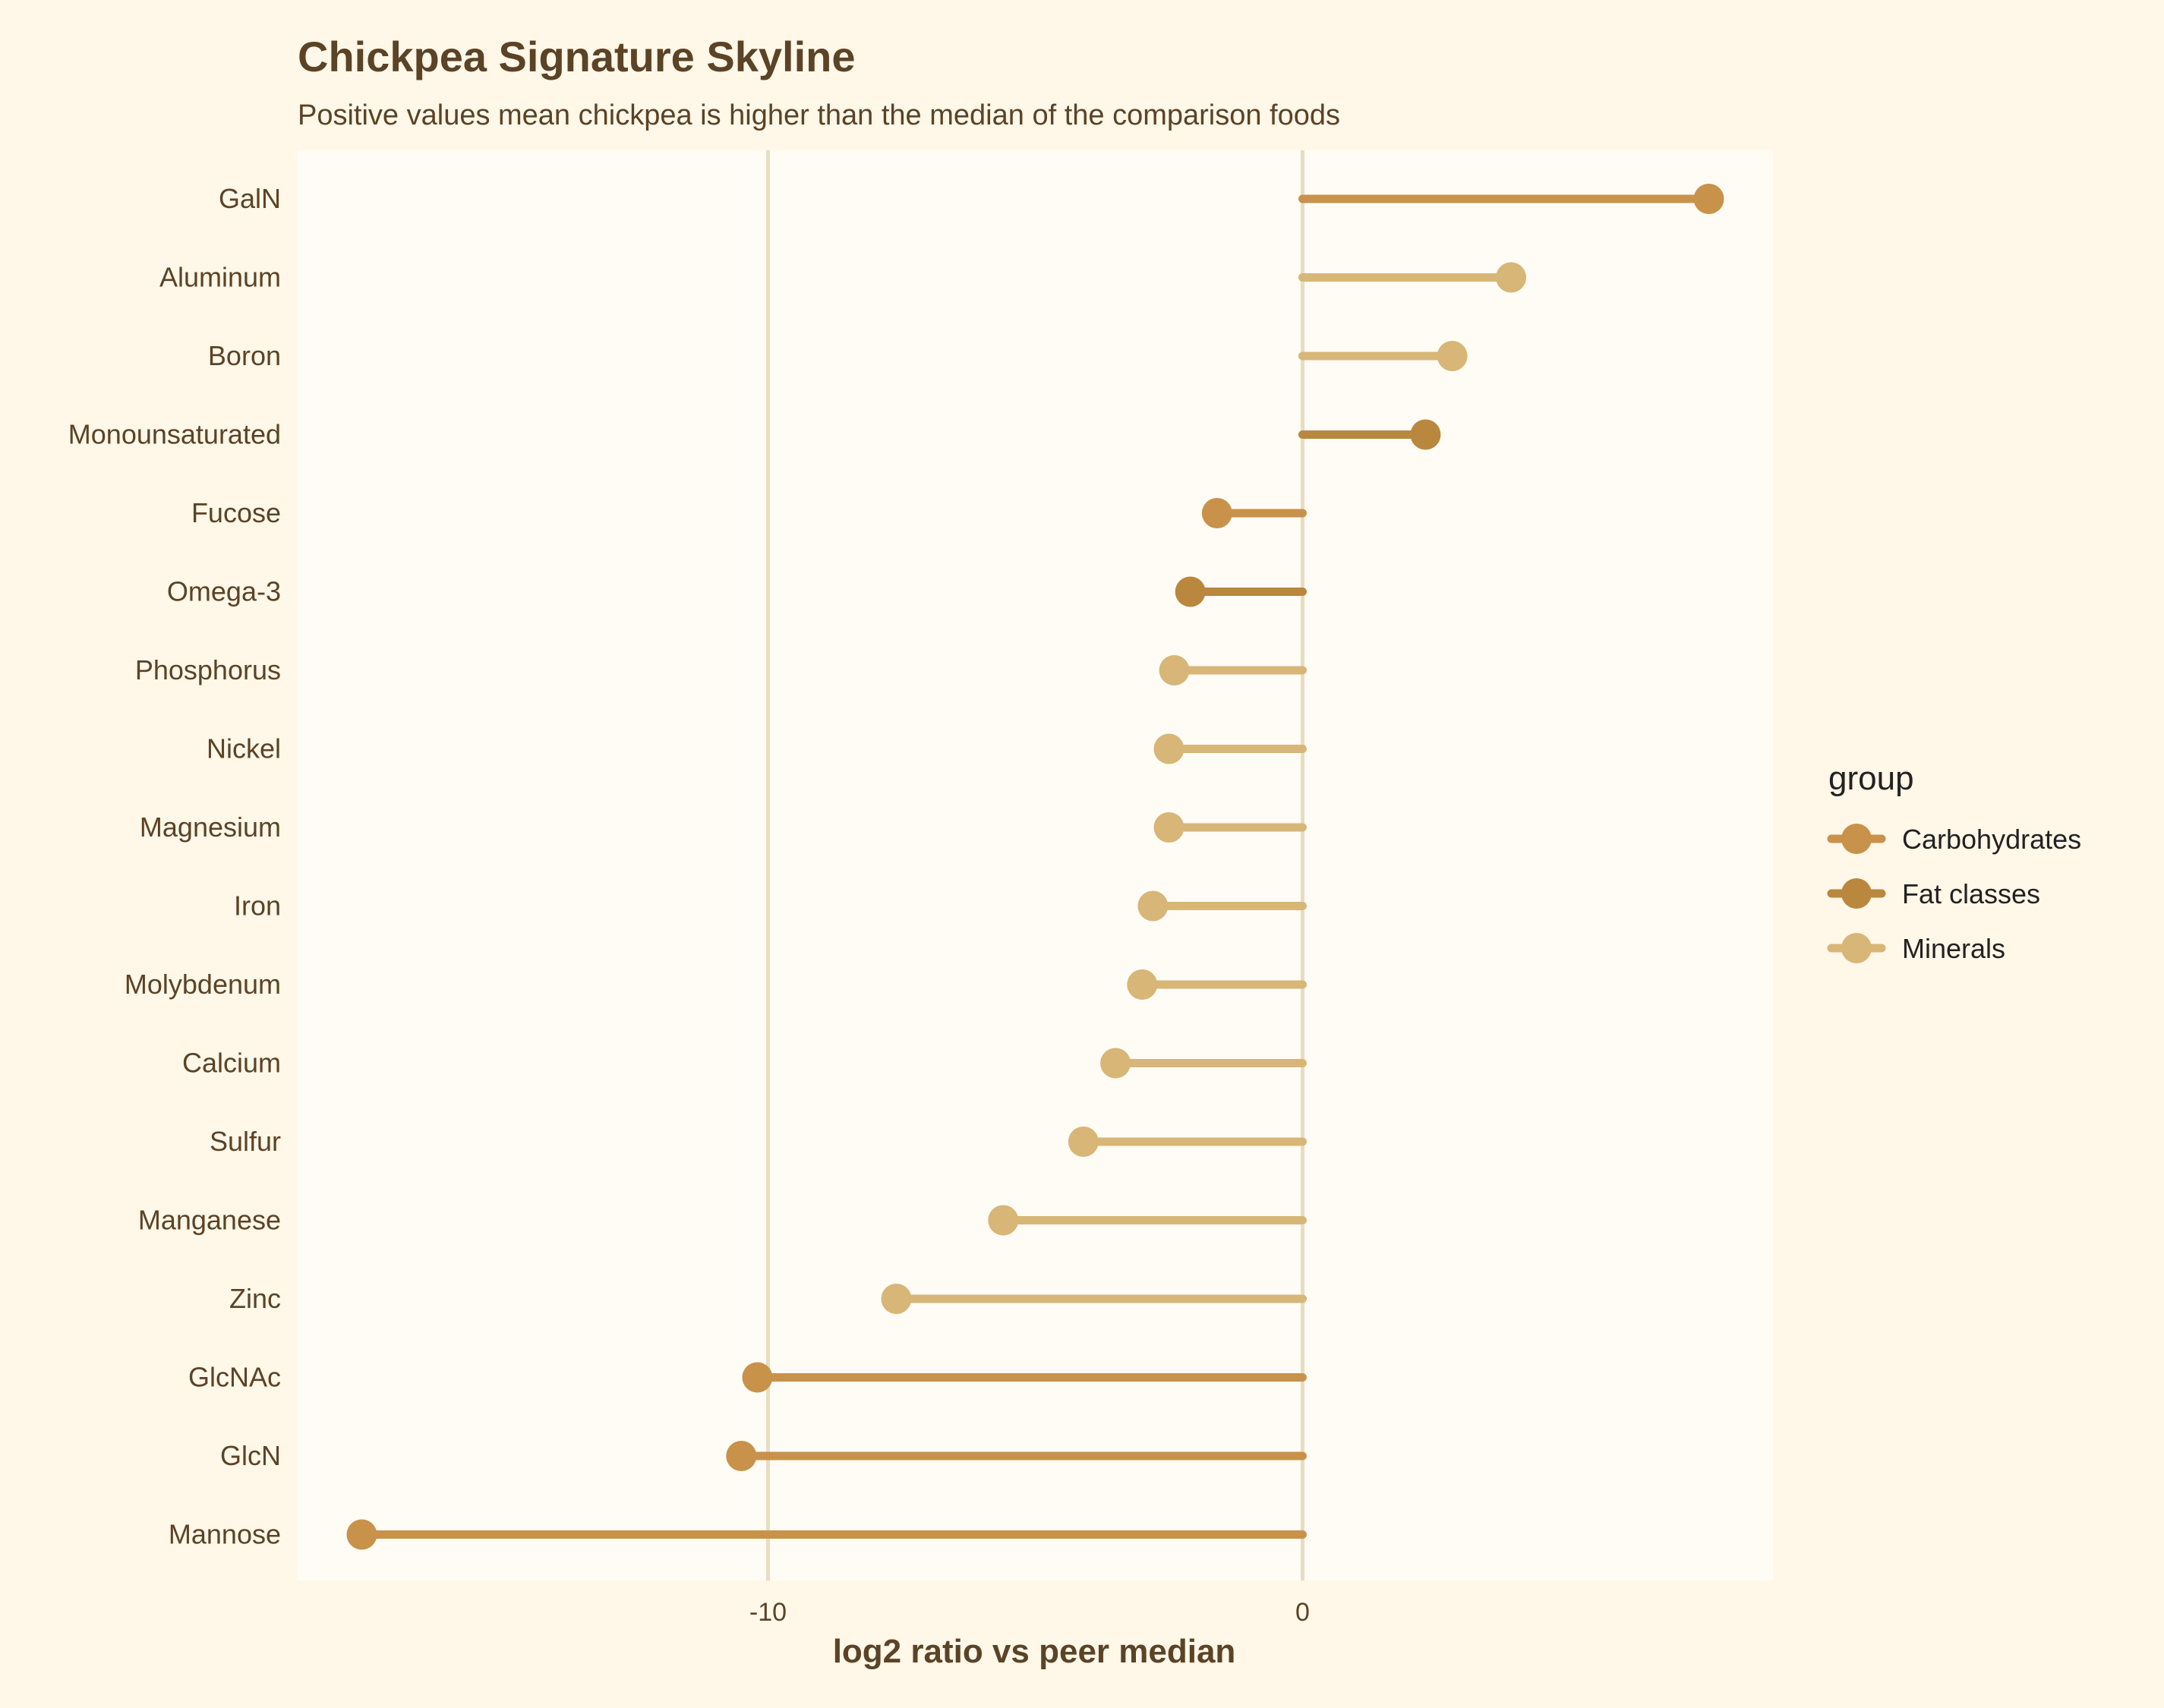  I want to click on y-label: Monounsaturated, so click(174, 434).